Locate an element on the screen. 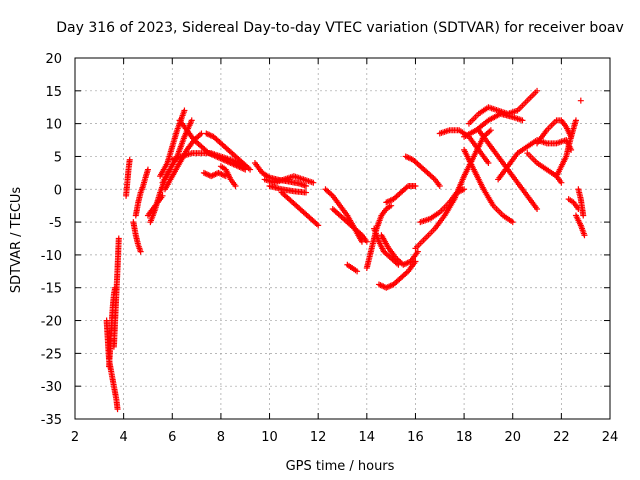  y-tick-label: 20 is located at coordinates (53, 59).